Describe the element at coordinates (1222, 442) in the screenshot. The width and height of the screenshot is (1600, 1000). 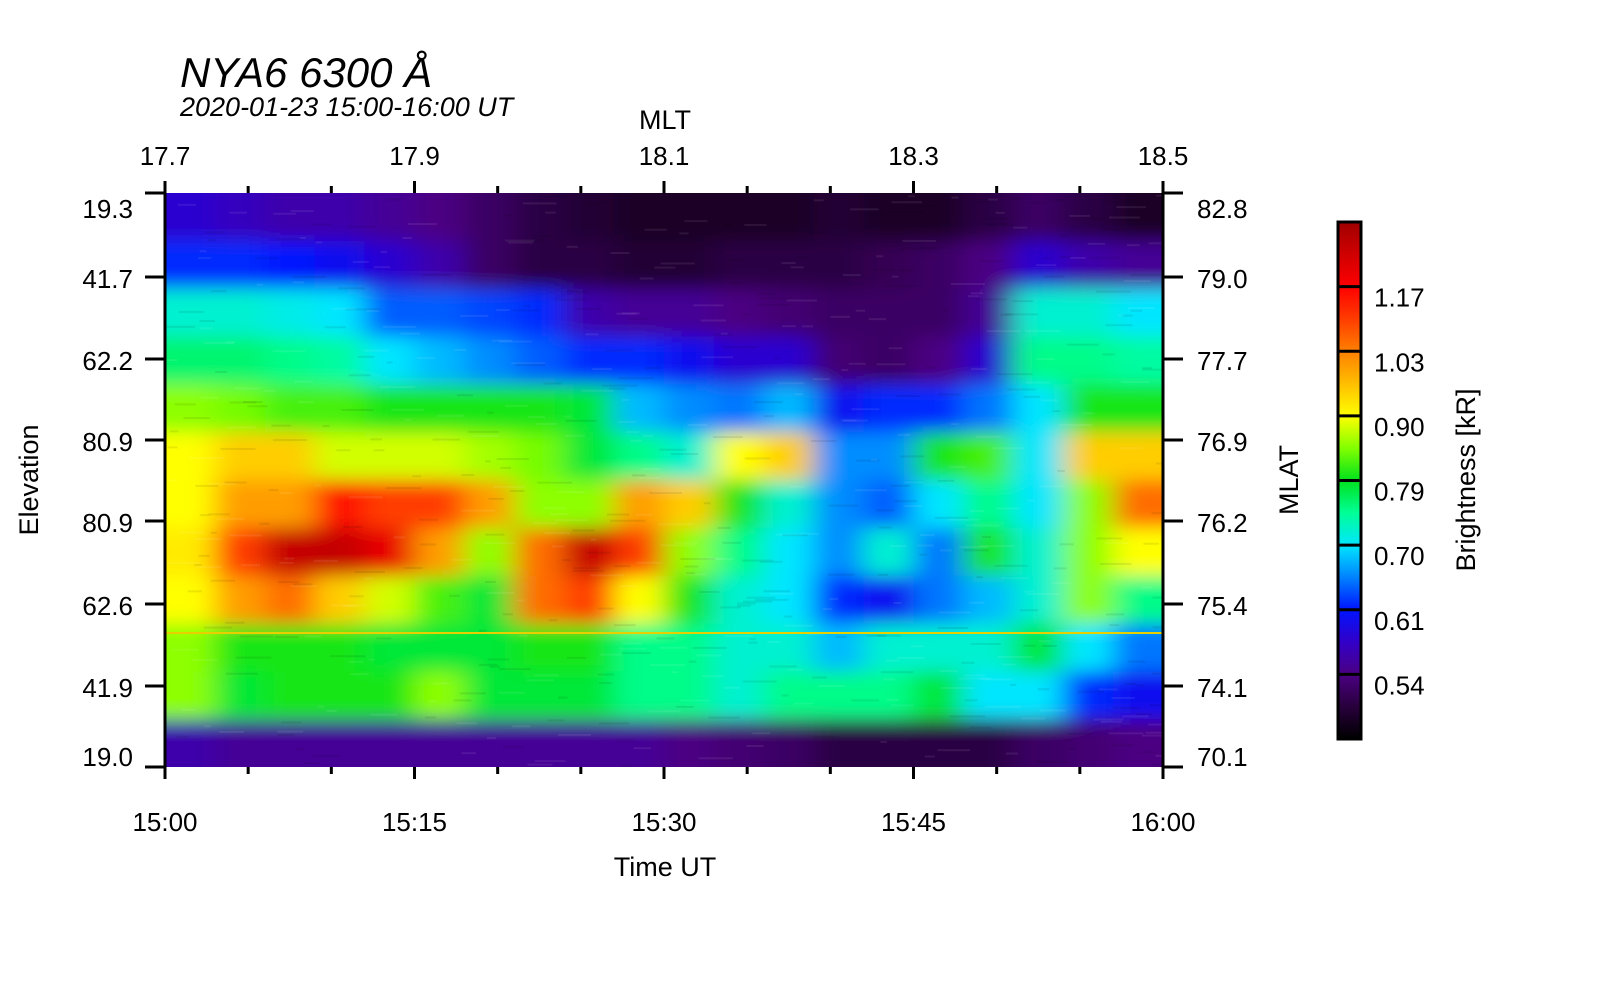
I see `y-right-tick-label: 76.9` at that location.